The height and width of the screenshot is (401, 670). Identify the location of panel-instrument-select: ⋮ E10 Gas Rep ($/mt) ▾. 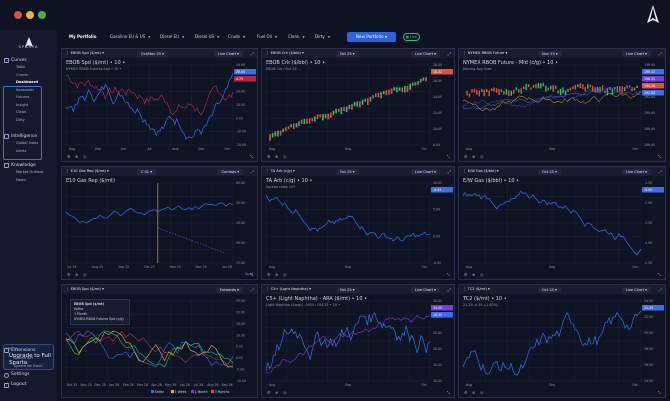
(87, 171).